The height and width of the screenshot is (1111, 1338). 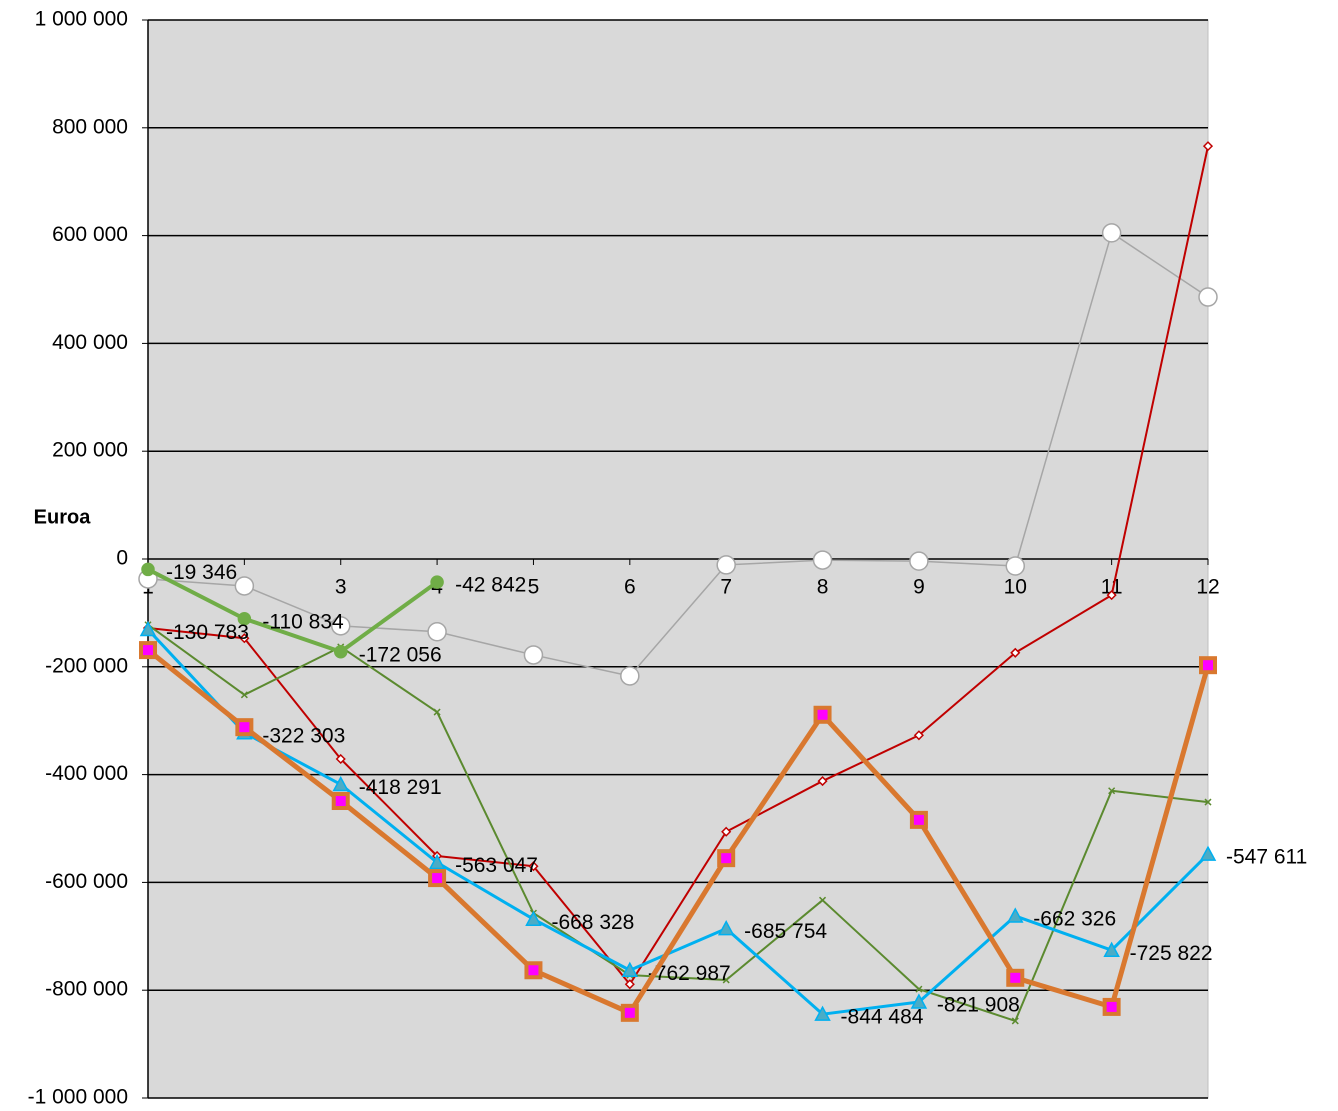 What do you see at coordinates (534, 587) in the screenshot?
I see `x-tick-label: 5` at bounding box center [534, 587].